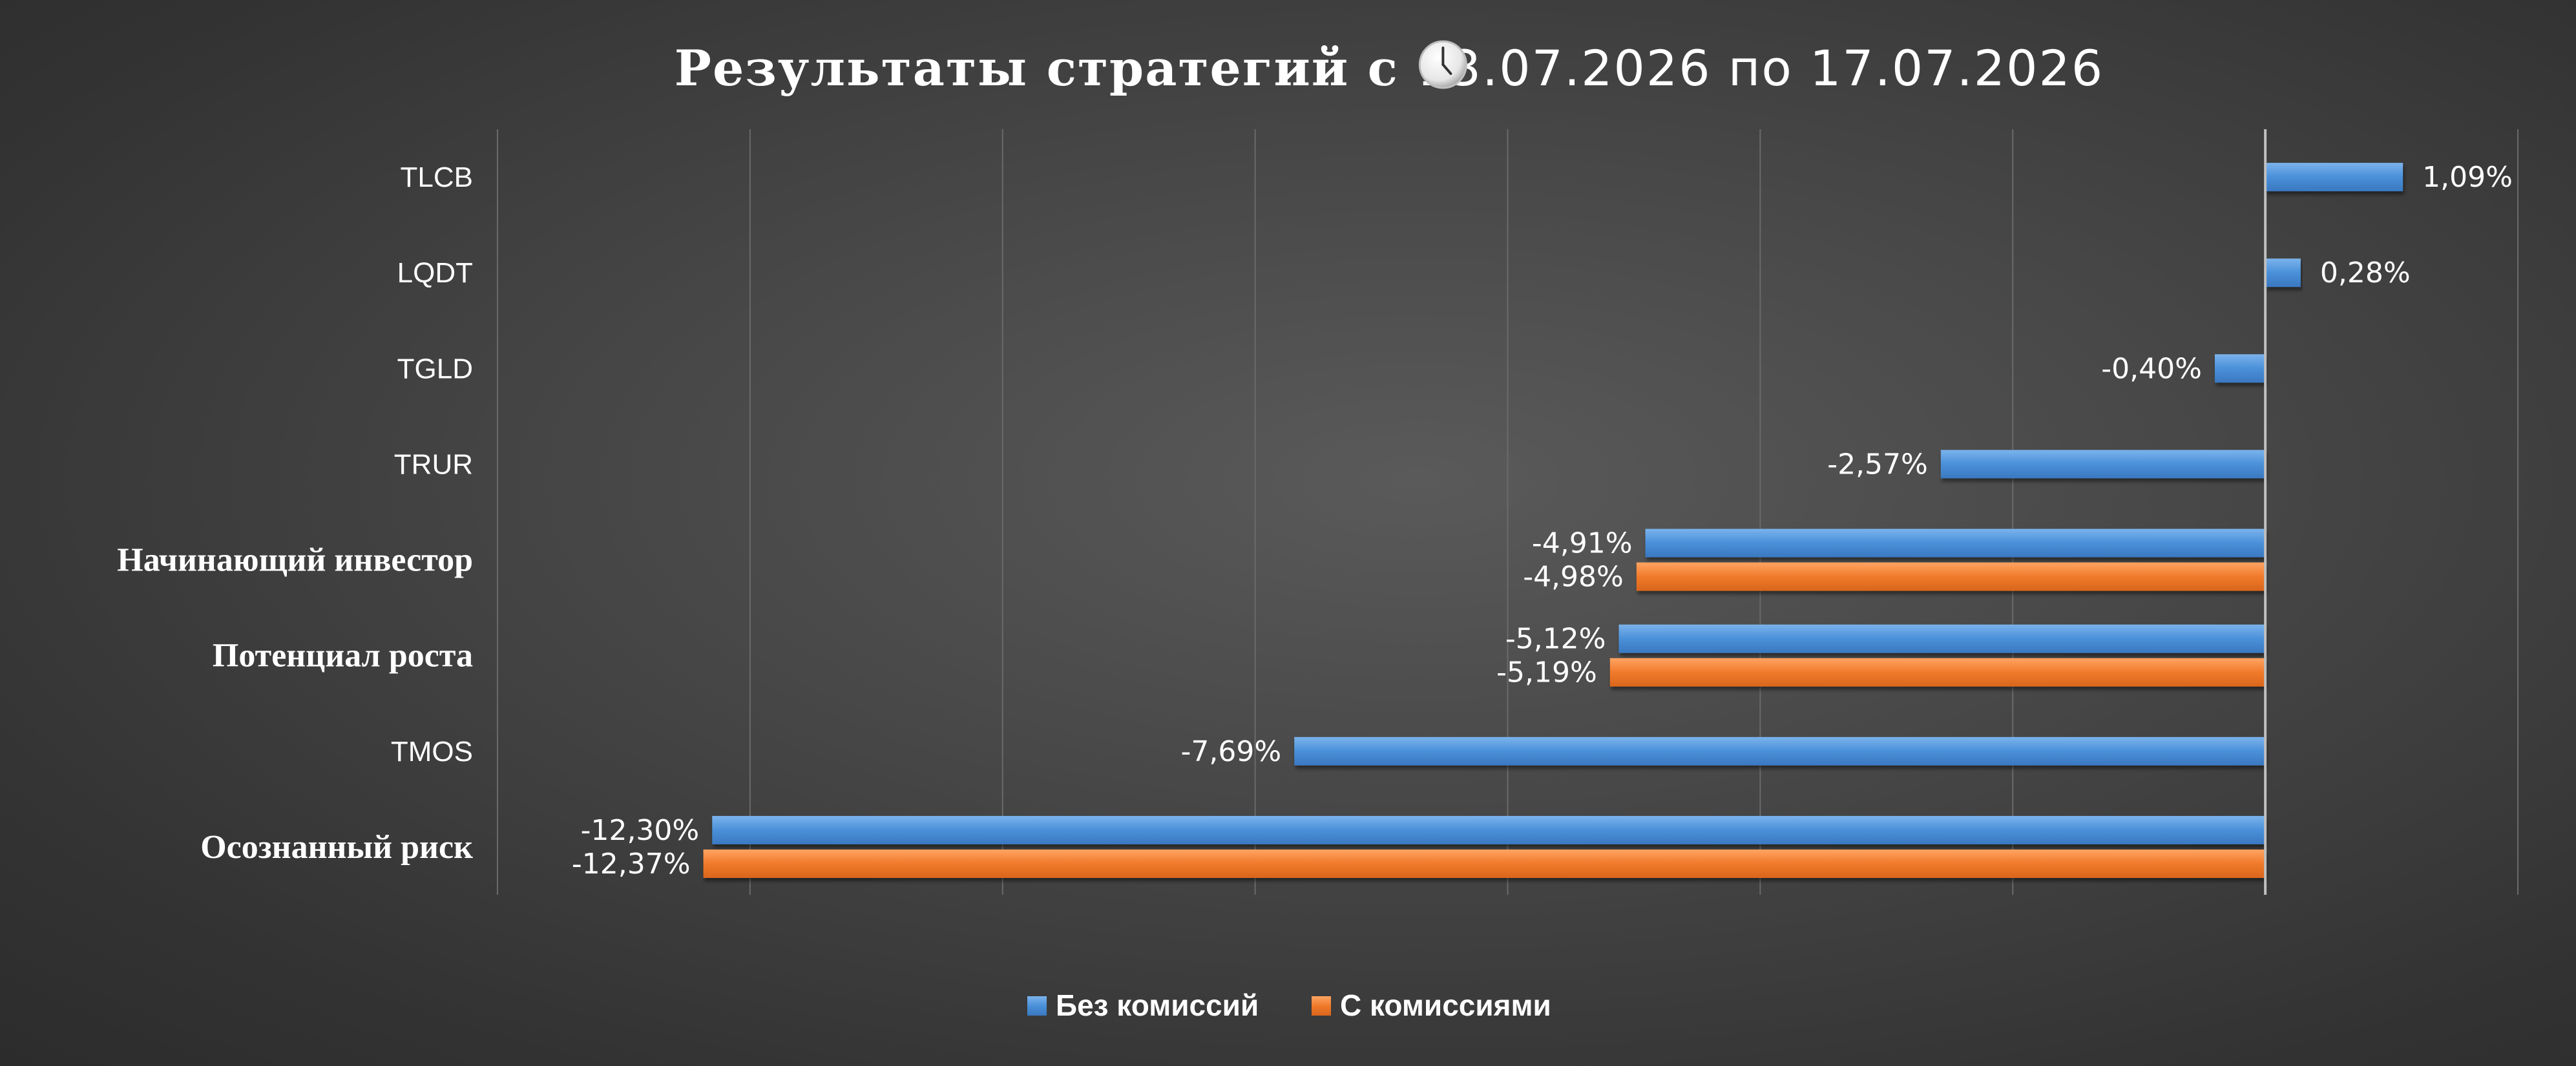 This screenshot has width=2576, height=1066. I want to click on data-label: 0,28%, so click(2365, 272).